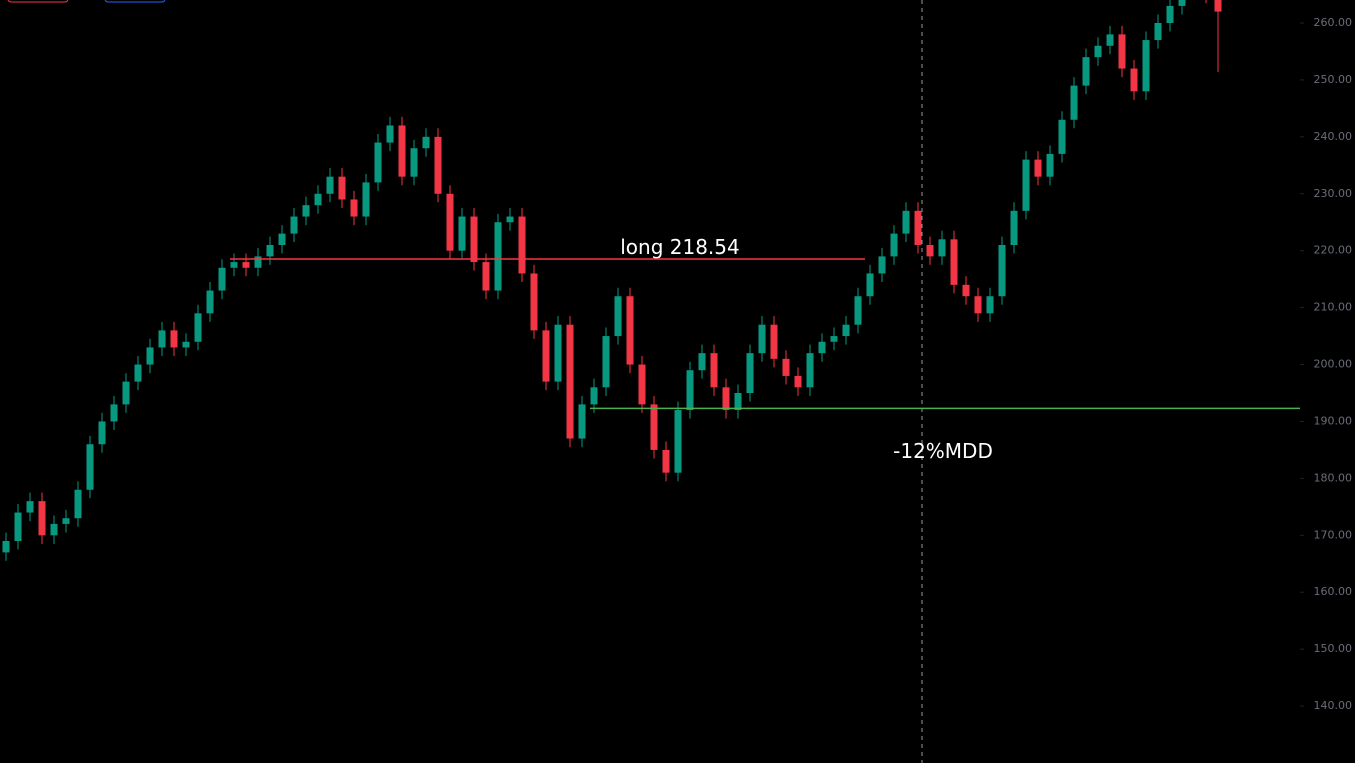 This screenshot has width=1355, height=763. Describe the element at coordinates (1333, 477) in the screenshot. I see `y-tick-label: 180.00` at that location.